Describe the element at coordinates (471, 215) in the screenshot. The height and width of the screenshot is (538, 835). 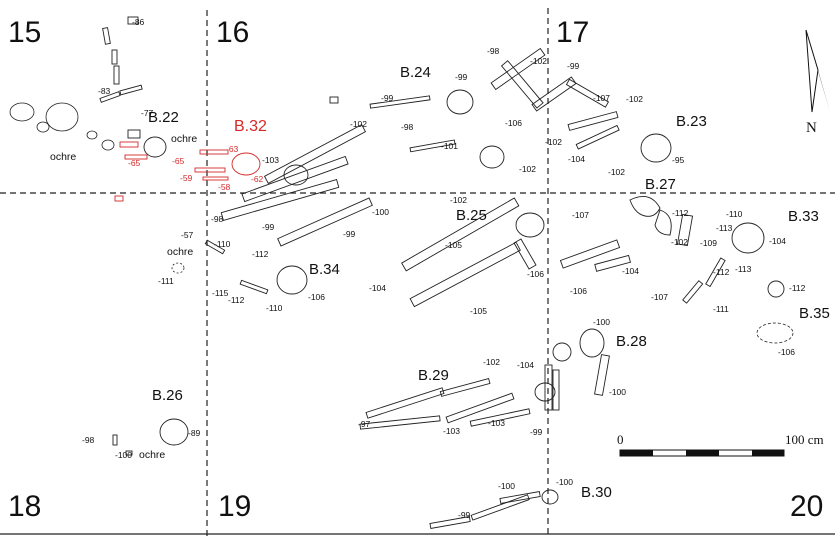
I see `burial-label-b25: B.25` at that location.